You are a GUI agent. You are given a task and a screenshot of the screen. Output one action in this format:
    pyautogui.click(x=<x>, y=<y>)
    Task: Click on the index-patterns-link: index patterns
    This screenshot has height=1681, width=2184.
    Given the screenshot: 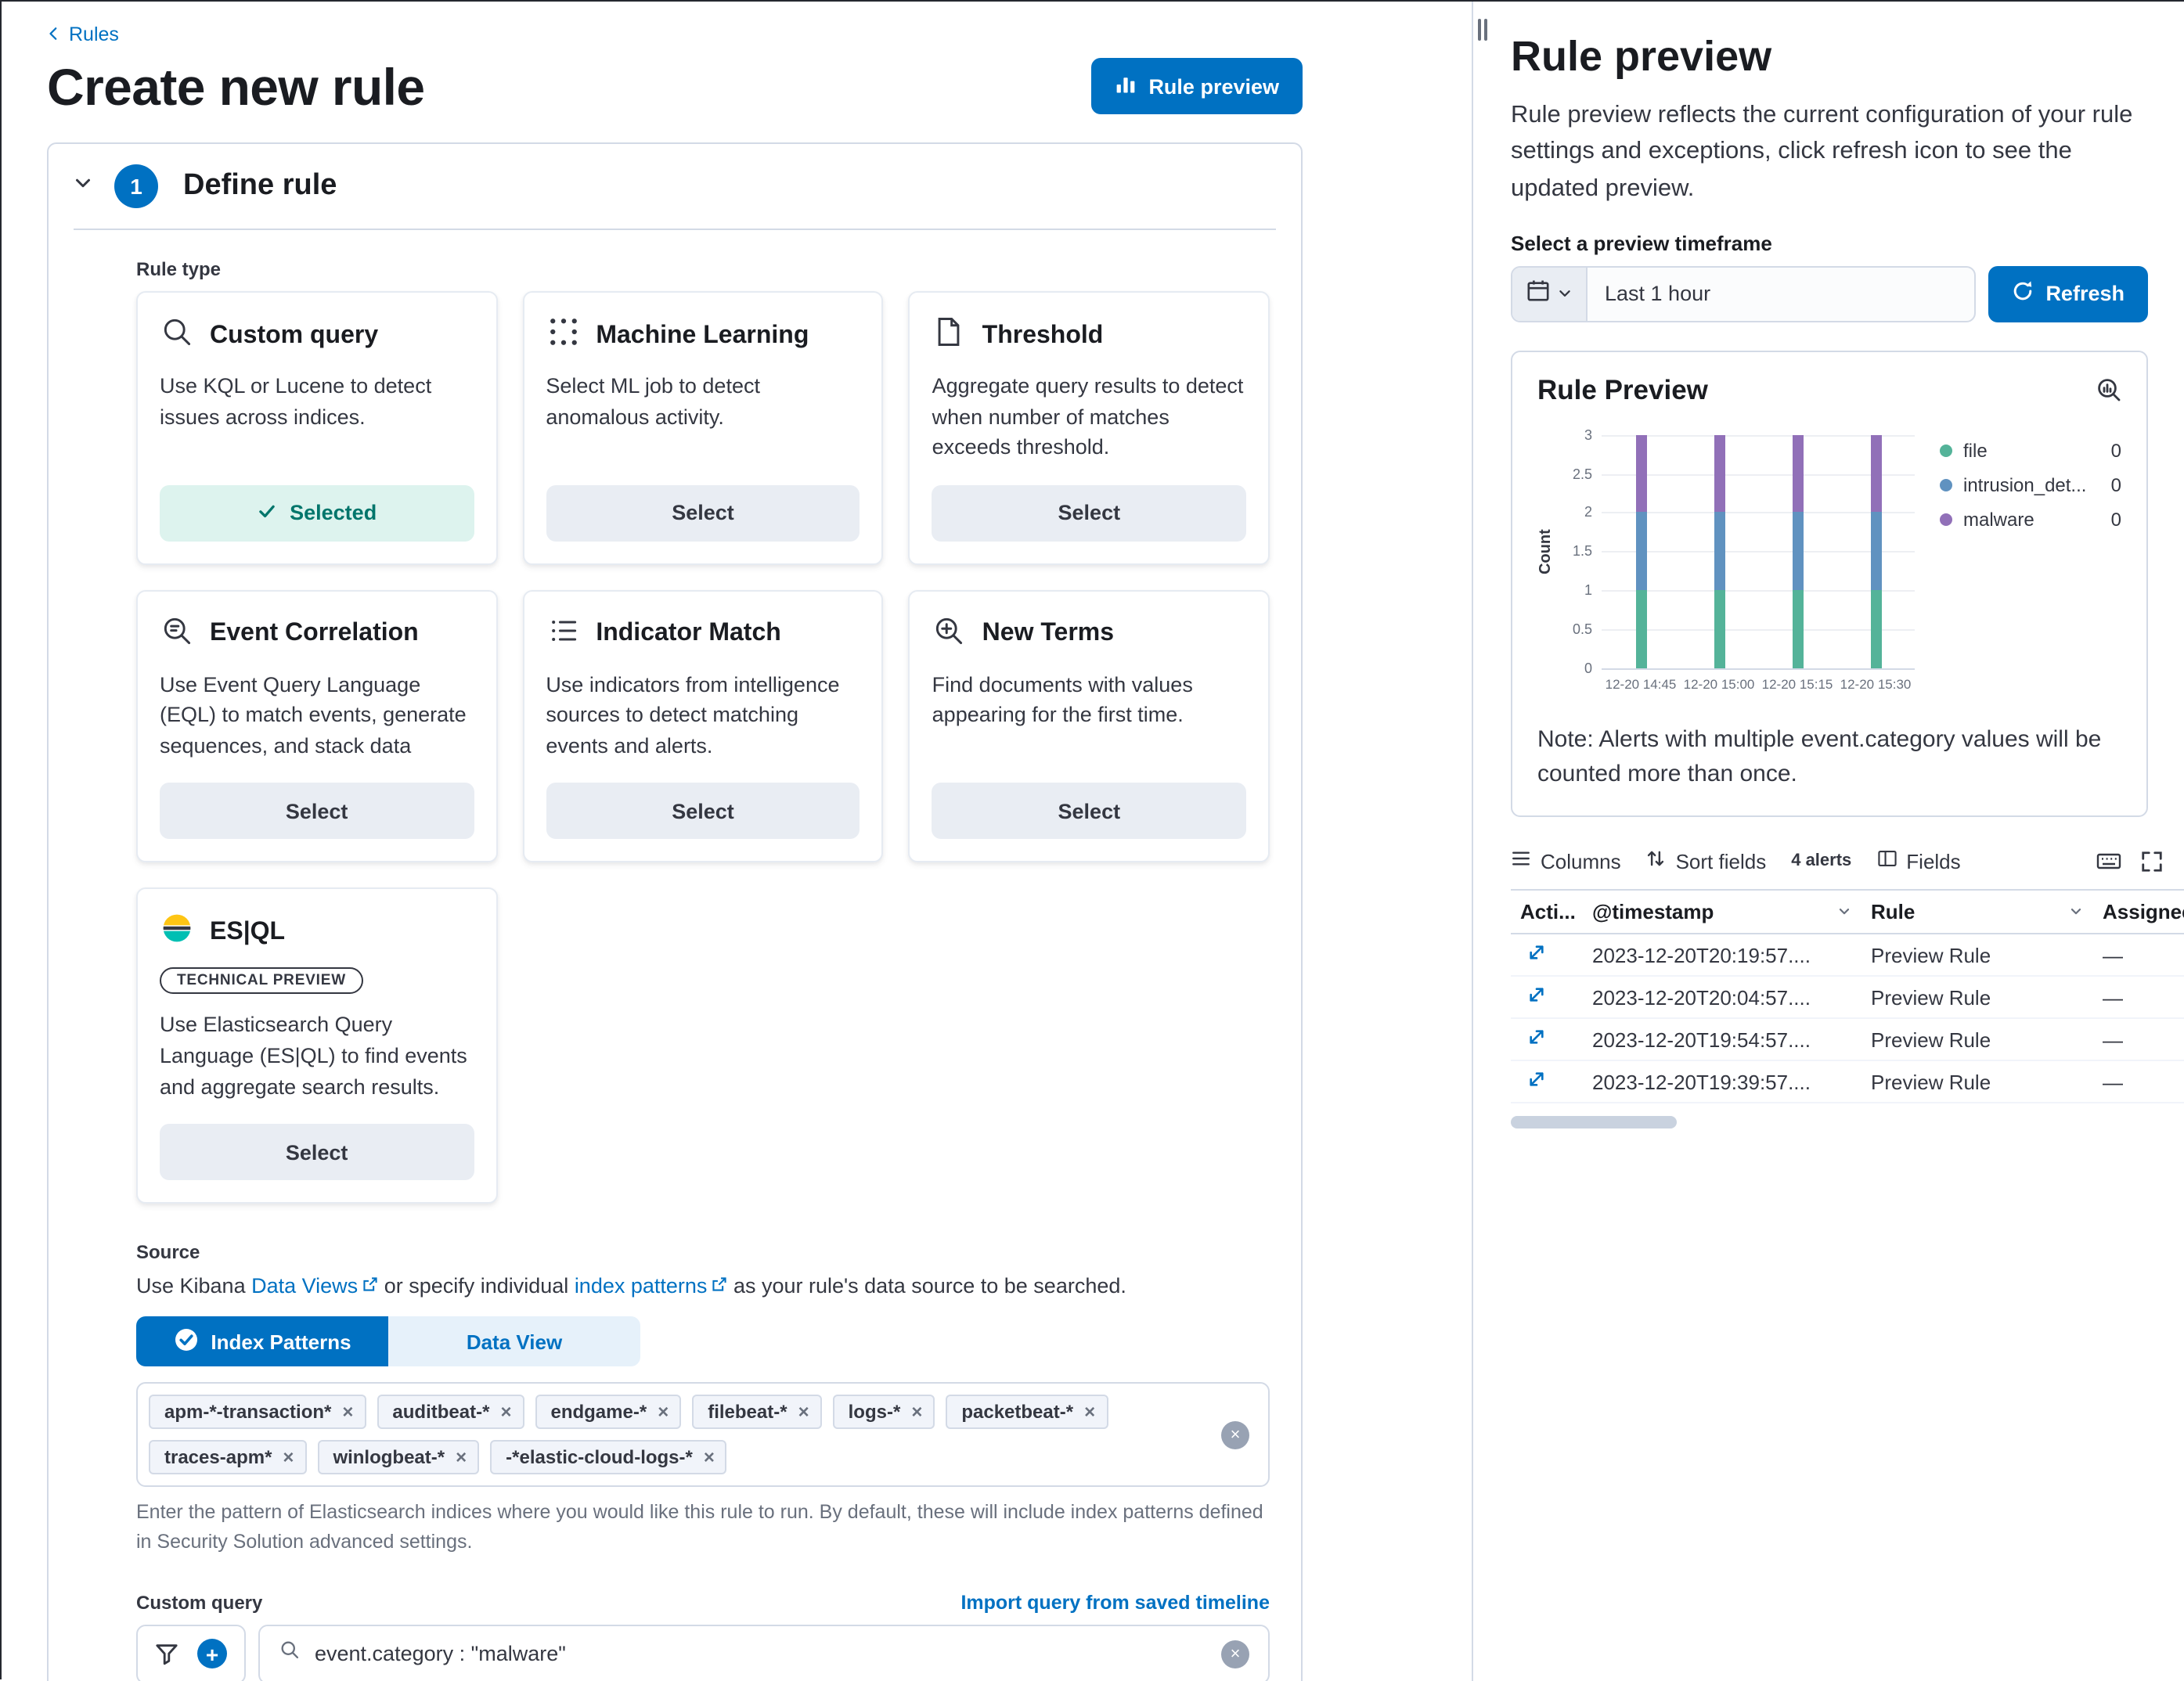 What is the action you would take?
    pyautogui.click(x=651, y=1286)
    